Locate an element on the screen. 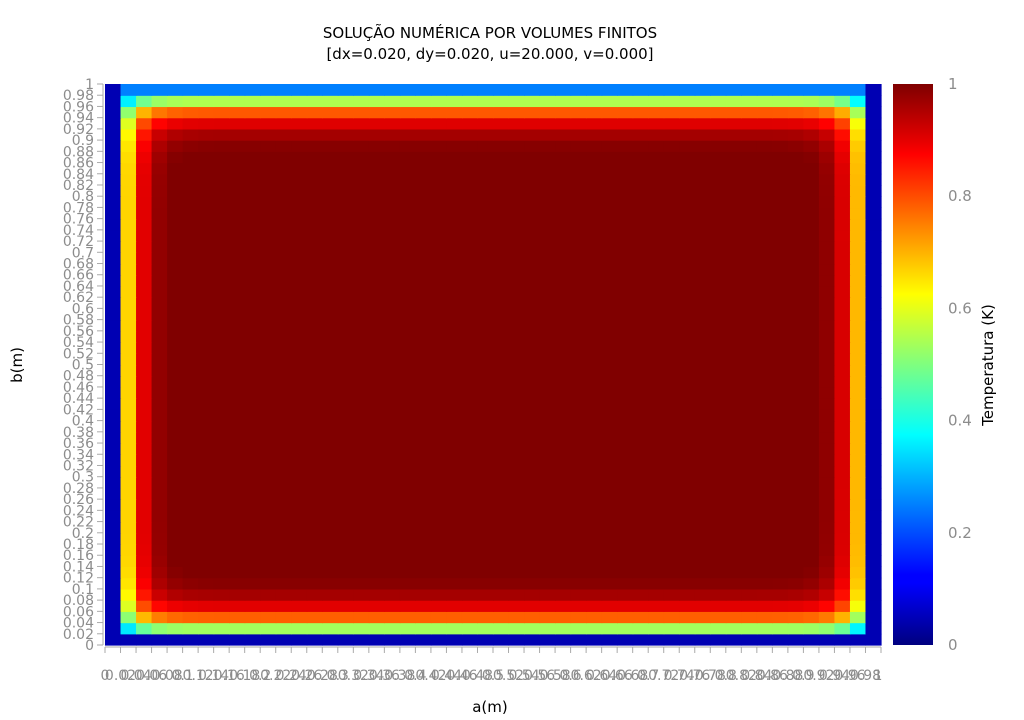  x-tick-label: 0 is located at coordinates (105, 676).